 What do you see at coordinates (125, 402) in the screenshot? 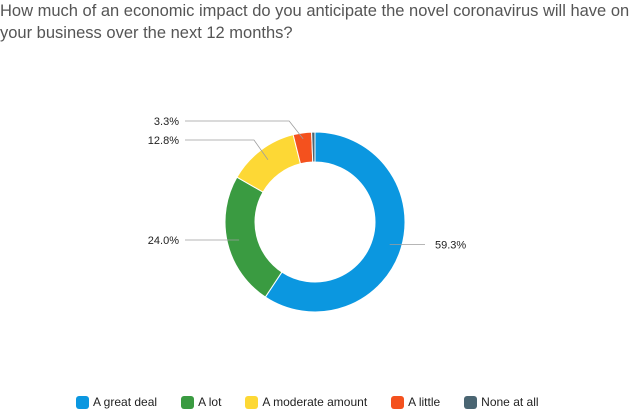
I see `legend-label-a-great-deal: A great deal` at bounding box center [125, 402].